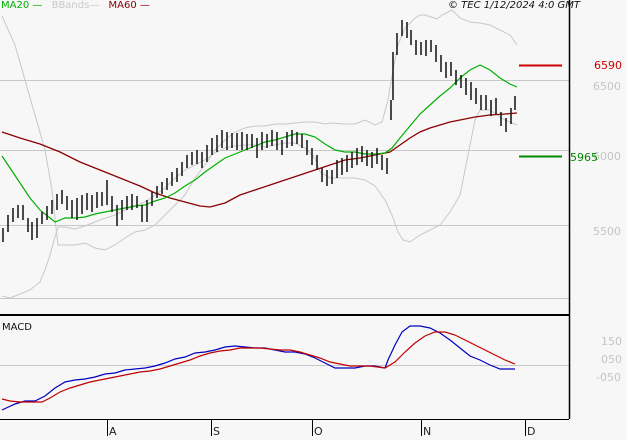 The width and height of the screenshot is (627, 440). What do you see at coordinates (608, 65) in the screenshot?
I see `resistance-label: 6590` at bounding box center [608, 65].